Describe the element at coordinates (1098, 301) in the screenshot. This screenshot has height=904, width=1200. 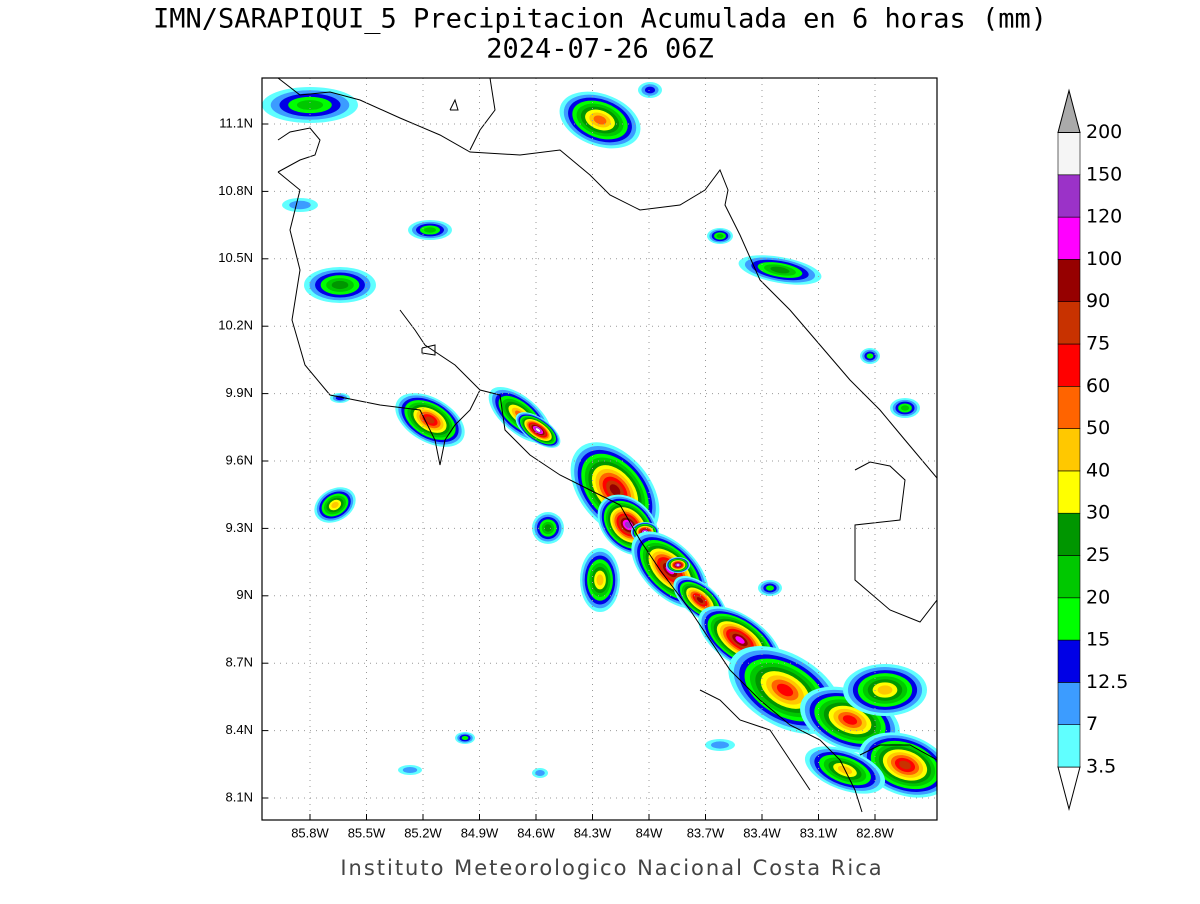
I see `colorbar-label: 90` at that location.